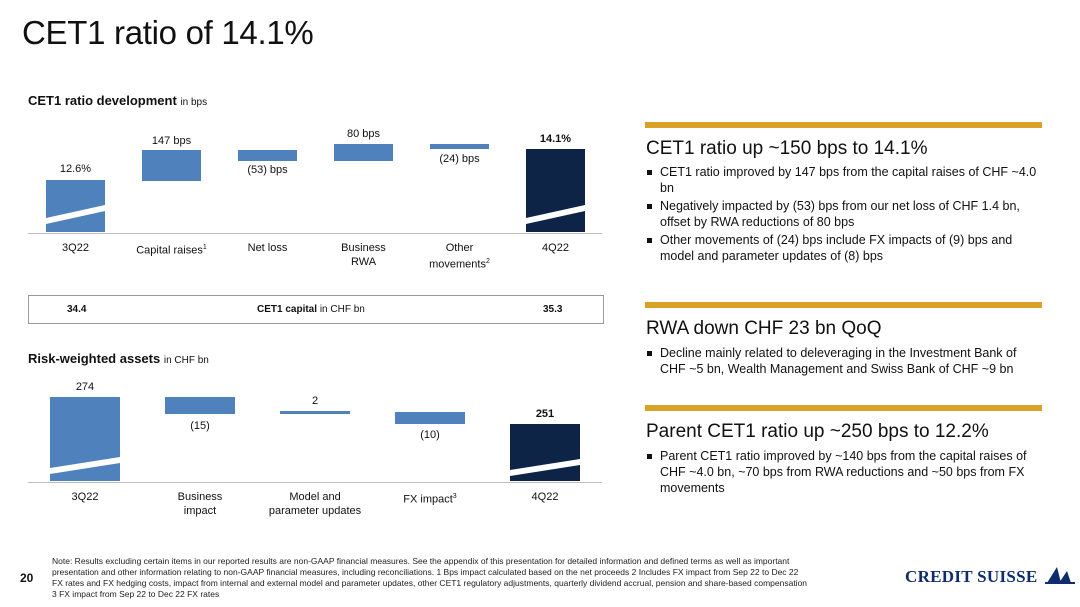 Image resolution: width=1080 pixels, height=607 pixels. I want to click on cet1-capital-unit: in CHF bn, so click(342, 309).